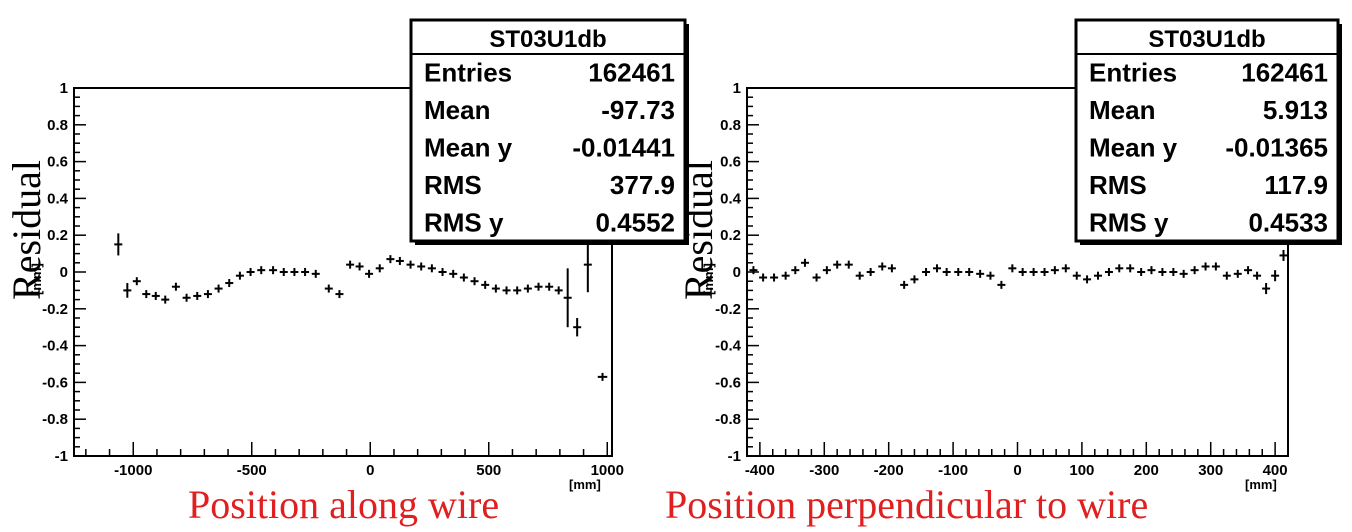  I want to click on stats-row-value: 5.913, so click(1295, 110).